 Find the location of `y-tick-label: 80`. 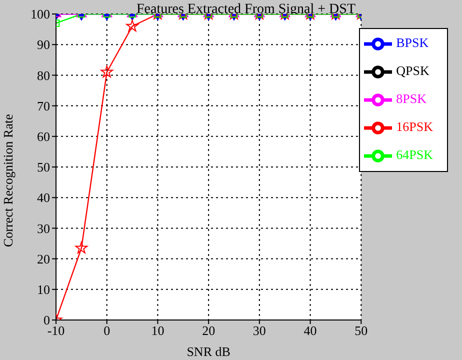

y-tick-label: 80 is located at coordinates (43, 75).